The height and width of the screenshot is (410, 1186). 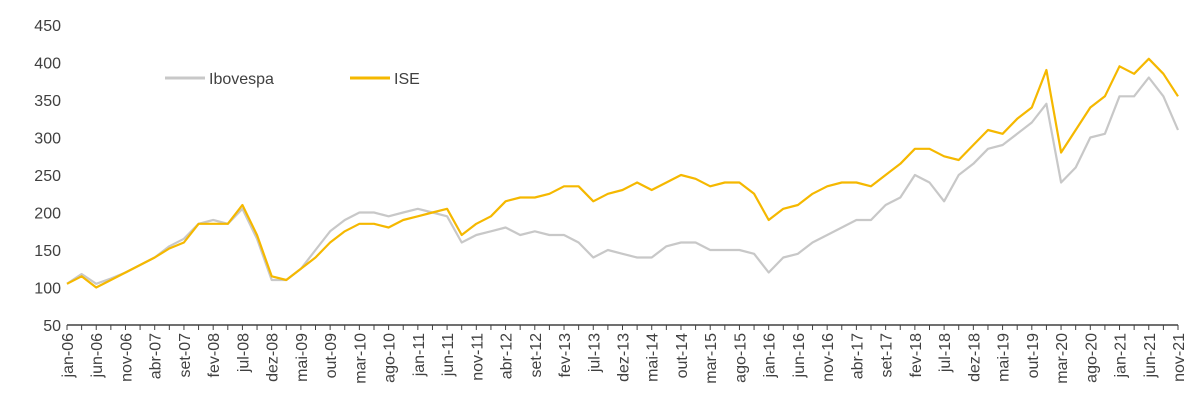 What do you see at coordinates (945, 353) in the screenshot?
I see `x-tick-label: jul-18` at bounding box center [945, 353].